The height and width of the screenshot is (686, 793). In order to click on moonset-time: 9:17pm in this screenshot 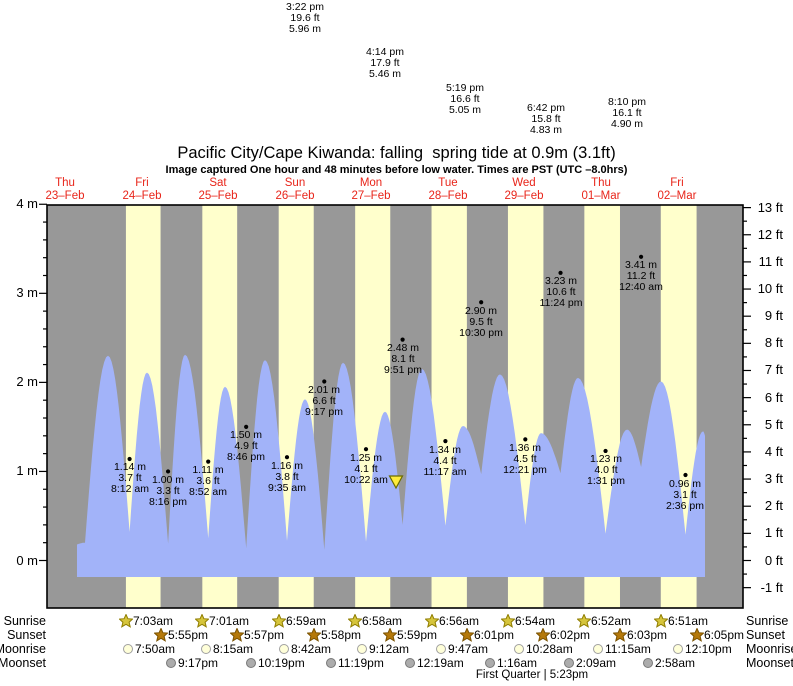, I will do `click(198, 663)`.